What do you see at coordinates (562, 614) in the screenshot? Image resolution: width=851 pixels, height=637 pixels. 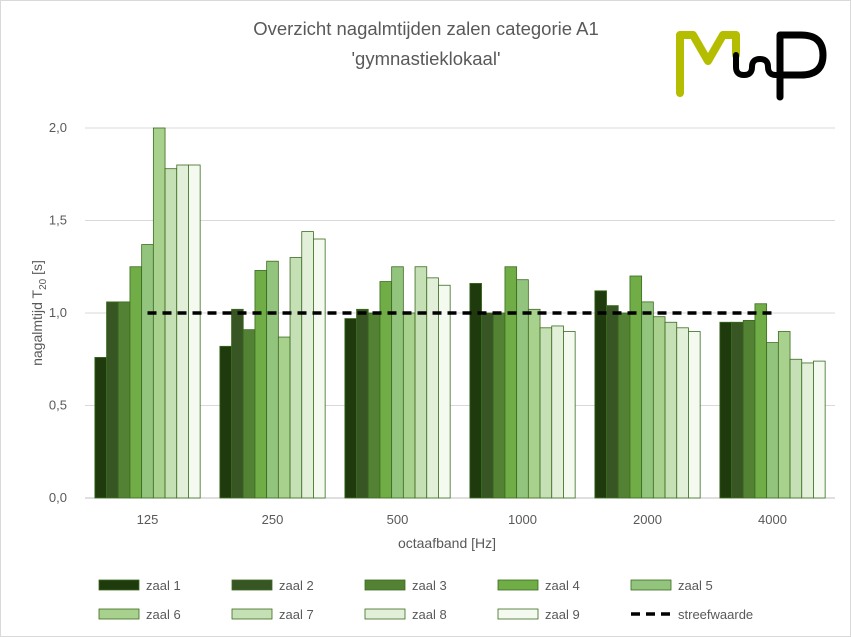 I see `legend-label: zaal 9` at bounding box center [562, 614].